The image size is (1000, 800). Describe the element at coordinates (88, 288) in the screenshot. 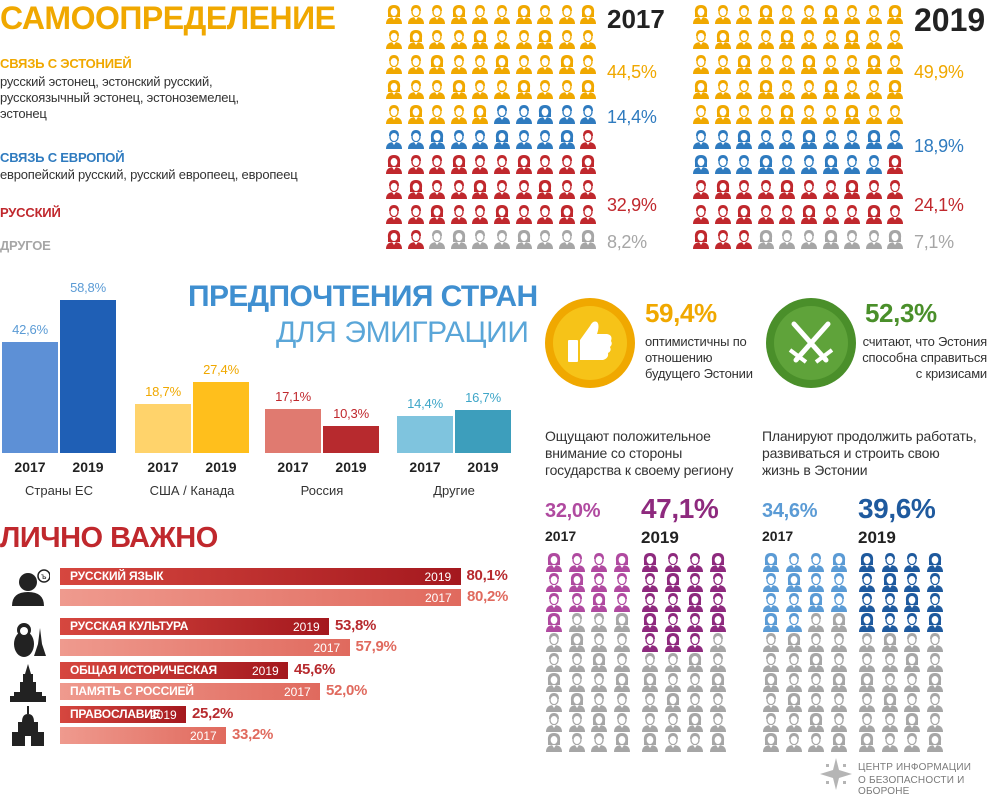

I see `emigration-bar-value: 58,8%` at that location.